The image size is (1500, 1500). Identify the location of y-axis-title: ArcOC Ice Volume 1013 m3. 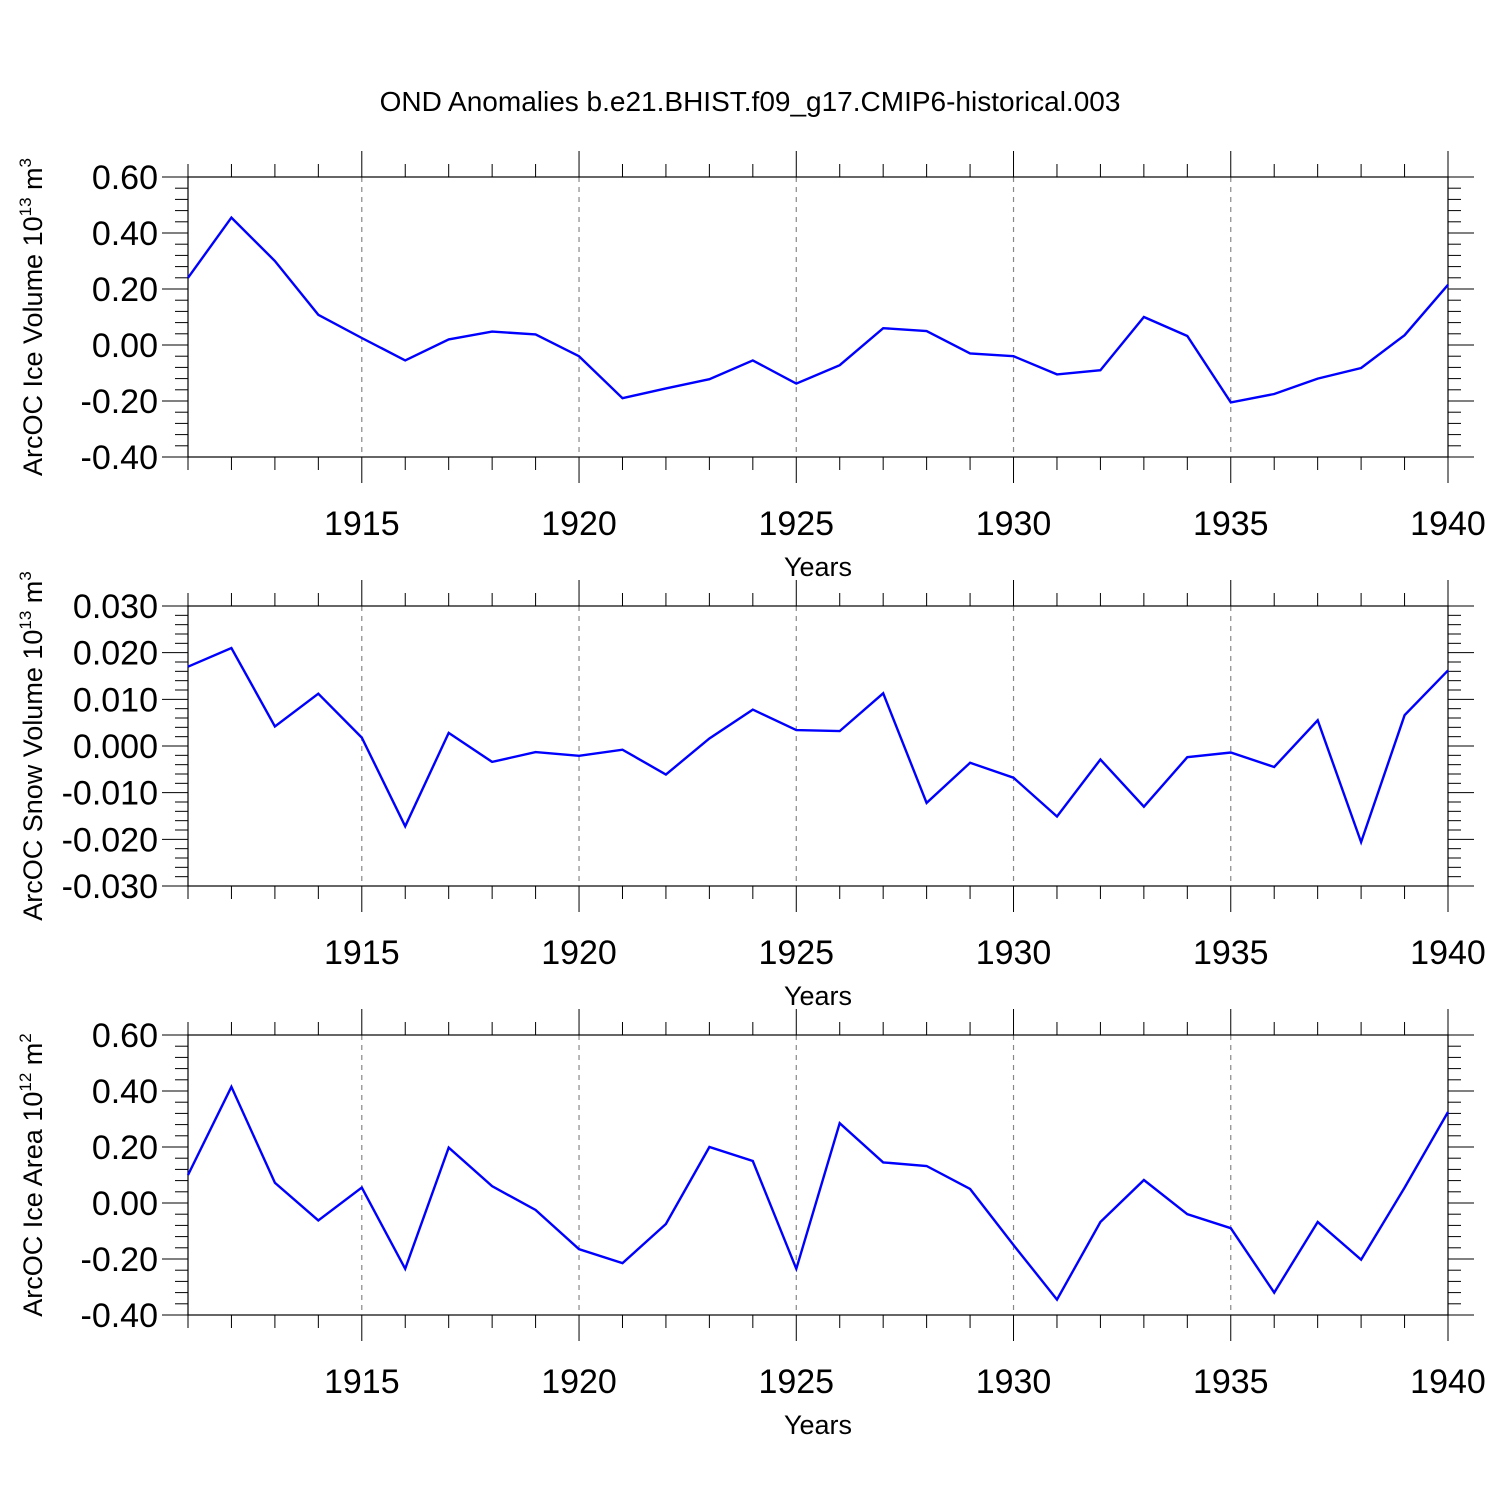
(32, 317).